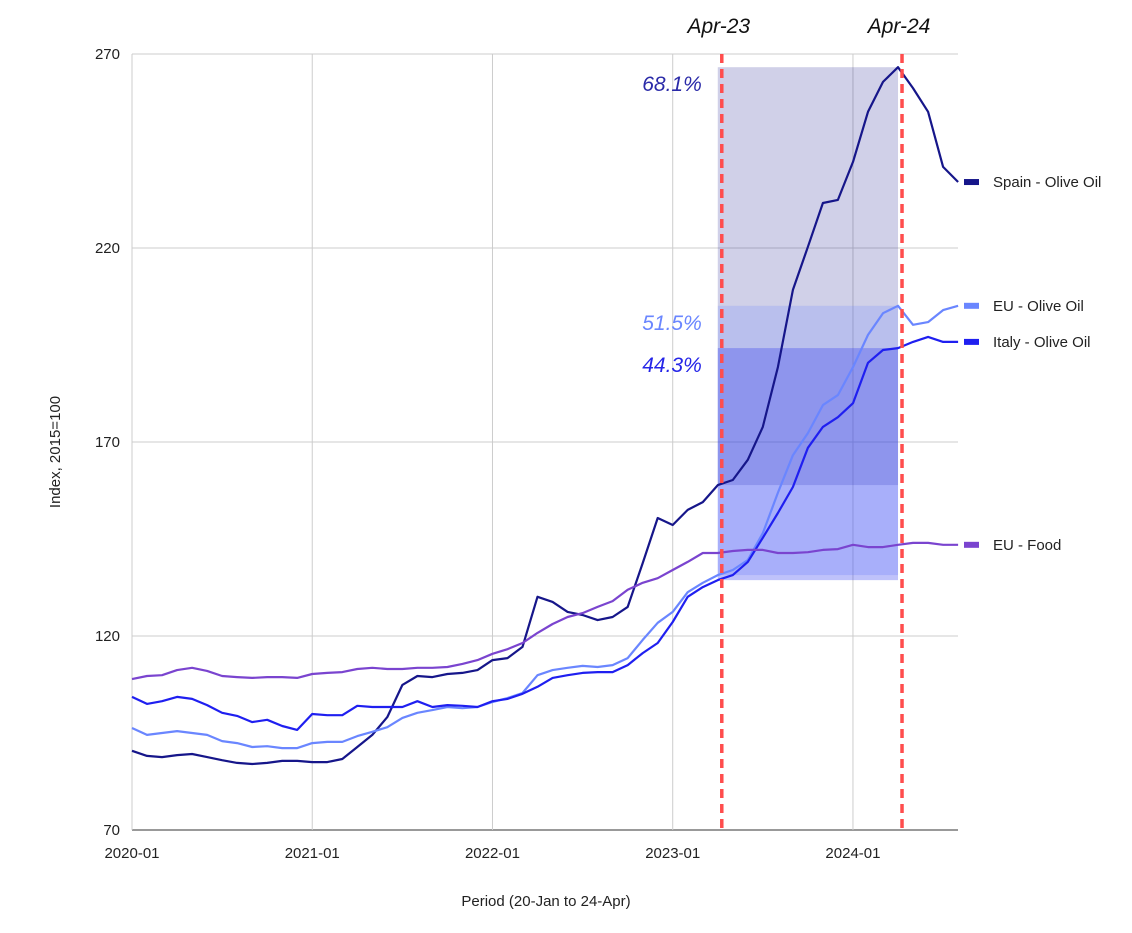  I want to click on legend-label: Italy - Olive Oil, so click(1042, 342).